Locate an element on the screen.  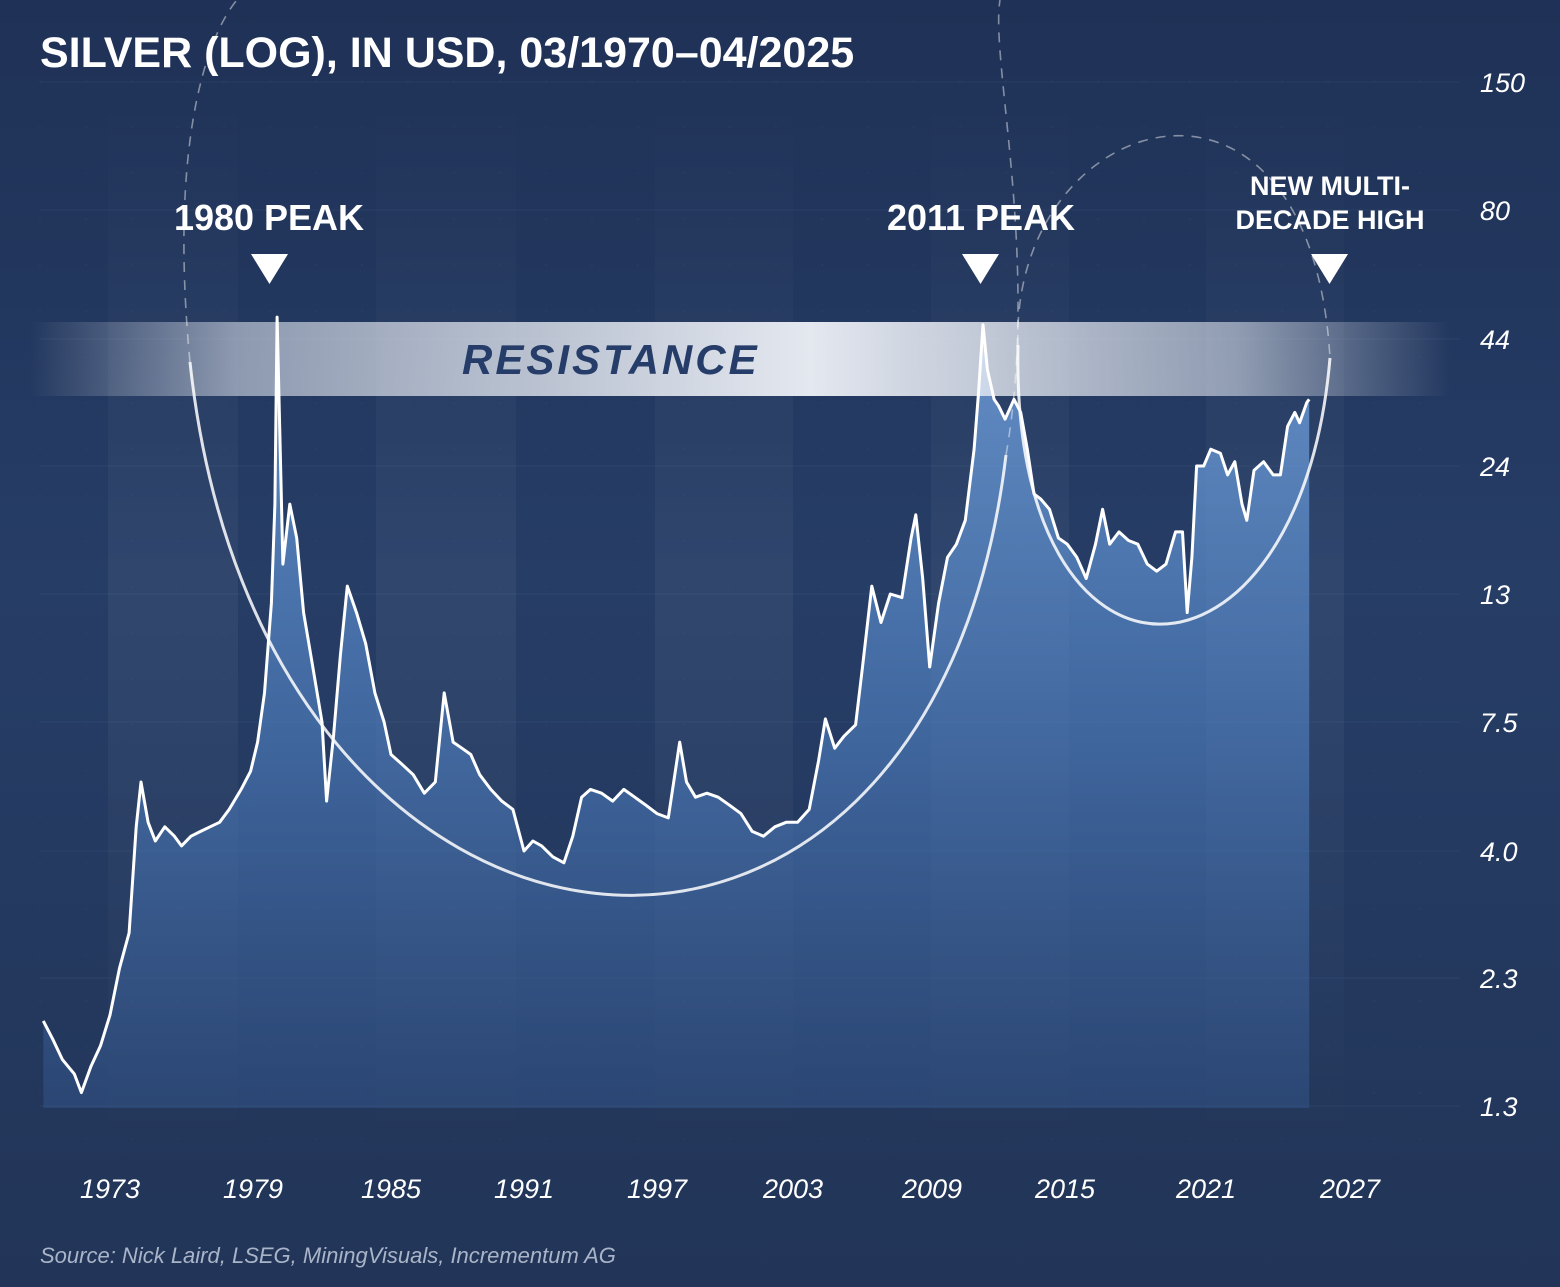
y-tick-label: 44 is located at coordinates (1495, 340).